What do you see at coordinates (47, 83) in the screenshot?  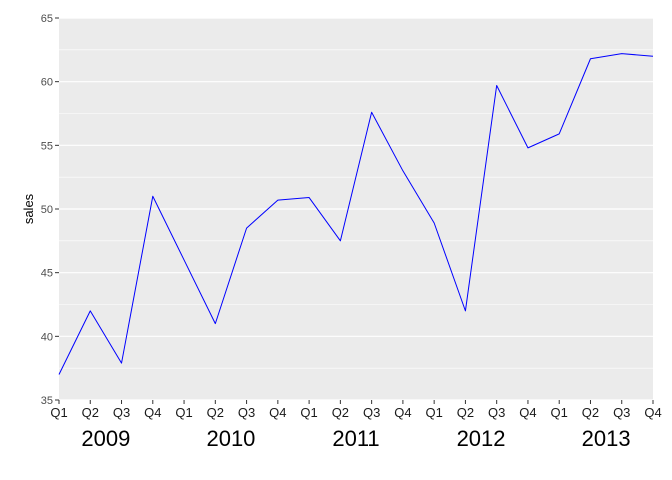 I see `y-tick-label: 60` at bounding box center [47, 83].